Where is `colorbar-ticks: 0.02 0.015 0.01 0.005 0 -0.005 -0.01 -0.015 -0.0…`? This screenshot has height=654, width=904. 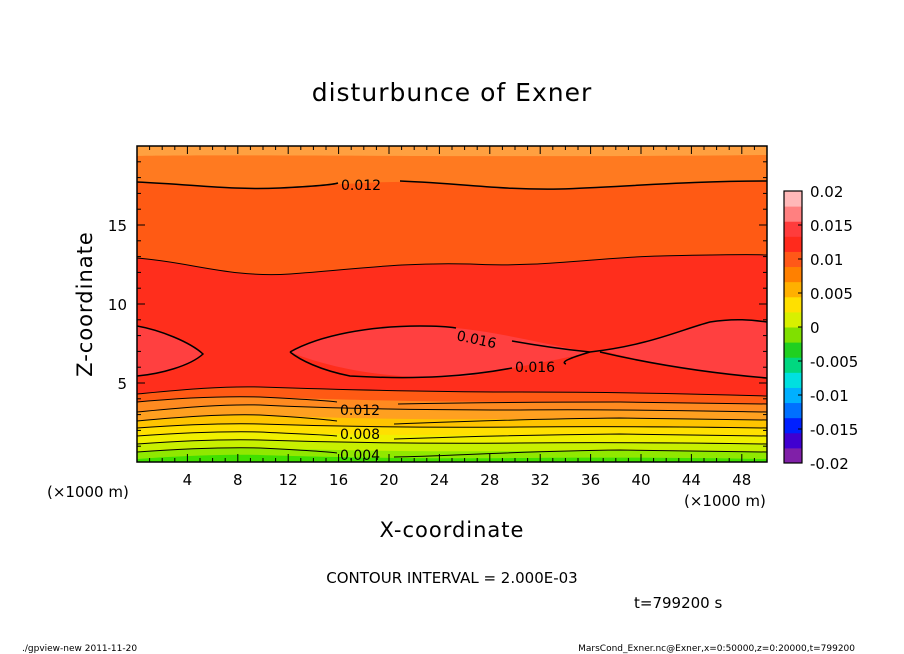
colorbar-ticks: 0.02 0.015 0.01 0.005 0 -0.005 -0.01 -0.015 -0.0… is located at coordinates (828, 328).